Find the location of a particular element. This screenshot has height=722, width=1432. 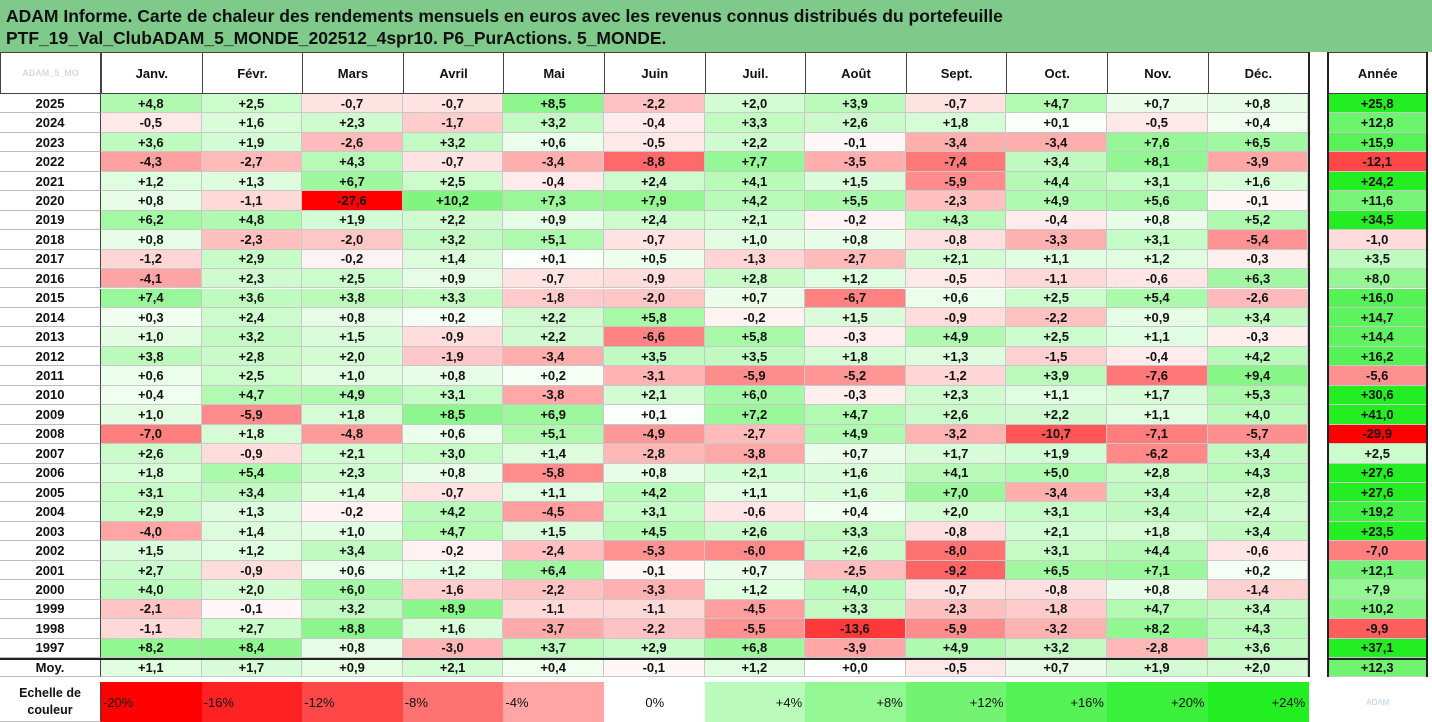

heatmap-cell: +8,5 is located at coordinates (453, 415).